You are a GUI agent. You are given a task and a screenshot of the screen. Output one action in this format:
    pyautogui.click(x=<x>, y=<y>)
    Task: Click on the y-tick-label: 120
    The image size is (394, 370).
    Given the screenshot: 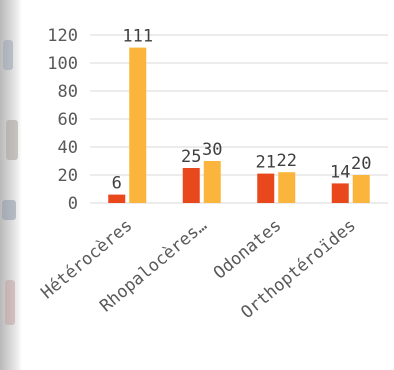 What is the action you would take?
    pyautogui.click(x=62, y=36)
    